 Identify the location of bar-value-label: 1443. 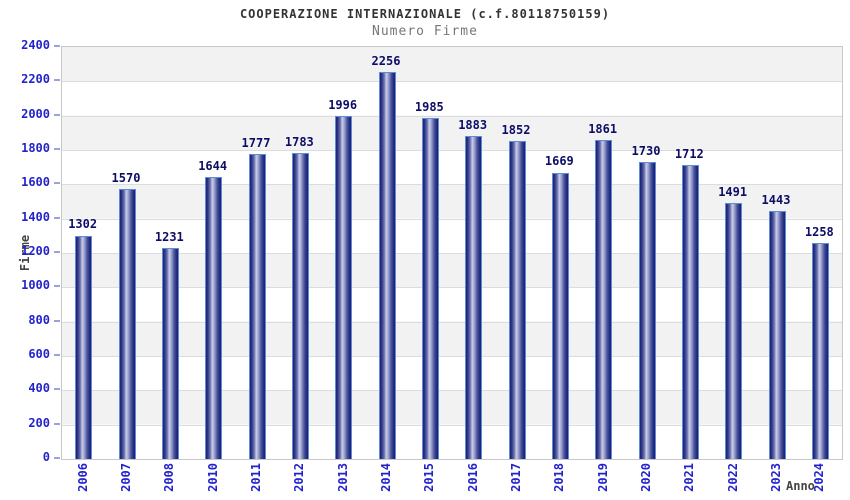
(776, 200).